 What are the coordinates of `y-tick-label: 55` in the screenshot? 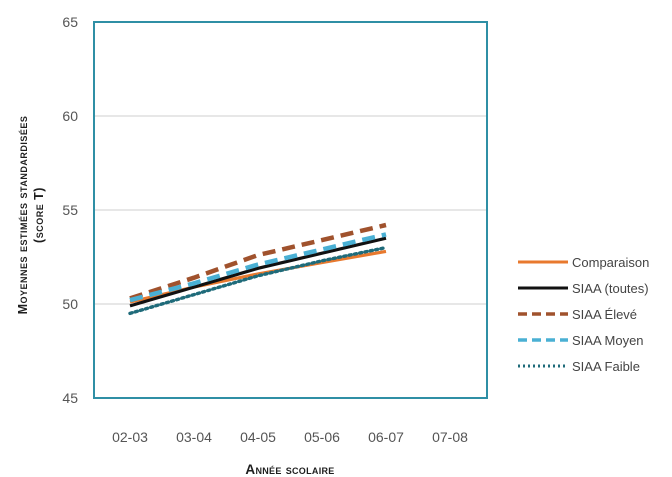 It's located at (70, 210).